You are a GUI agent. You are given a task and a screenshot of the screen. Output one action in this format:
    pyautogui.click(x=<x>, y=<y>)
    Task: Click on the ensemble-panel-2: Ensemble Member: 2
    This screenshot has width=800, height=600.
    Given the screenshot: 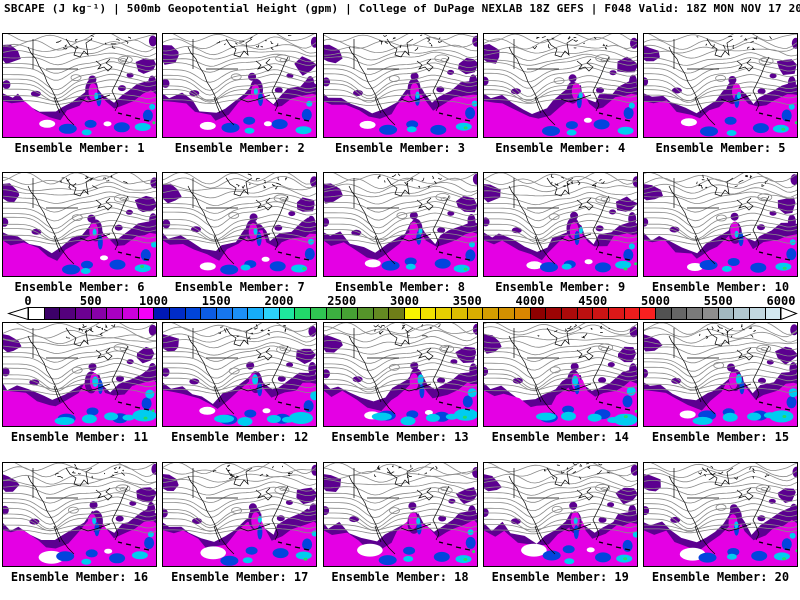 What is the action you would take?
    pyautogui.click(x=240, y=94)
    